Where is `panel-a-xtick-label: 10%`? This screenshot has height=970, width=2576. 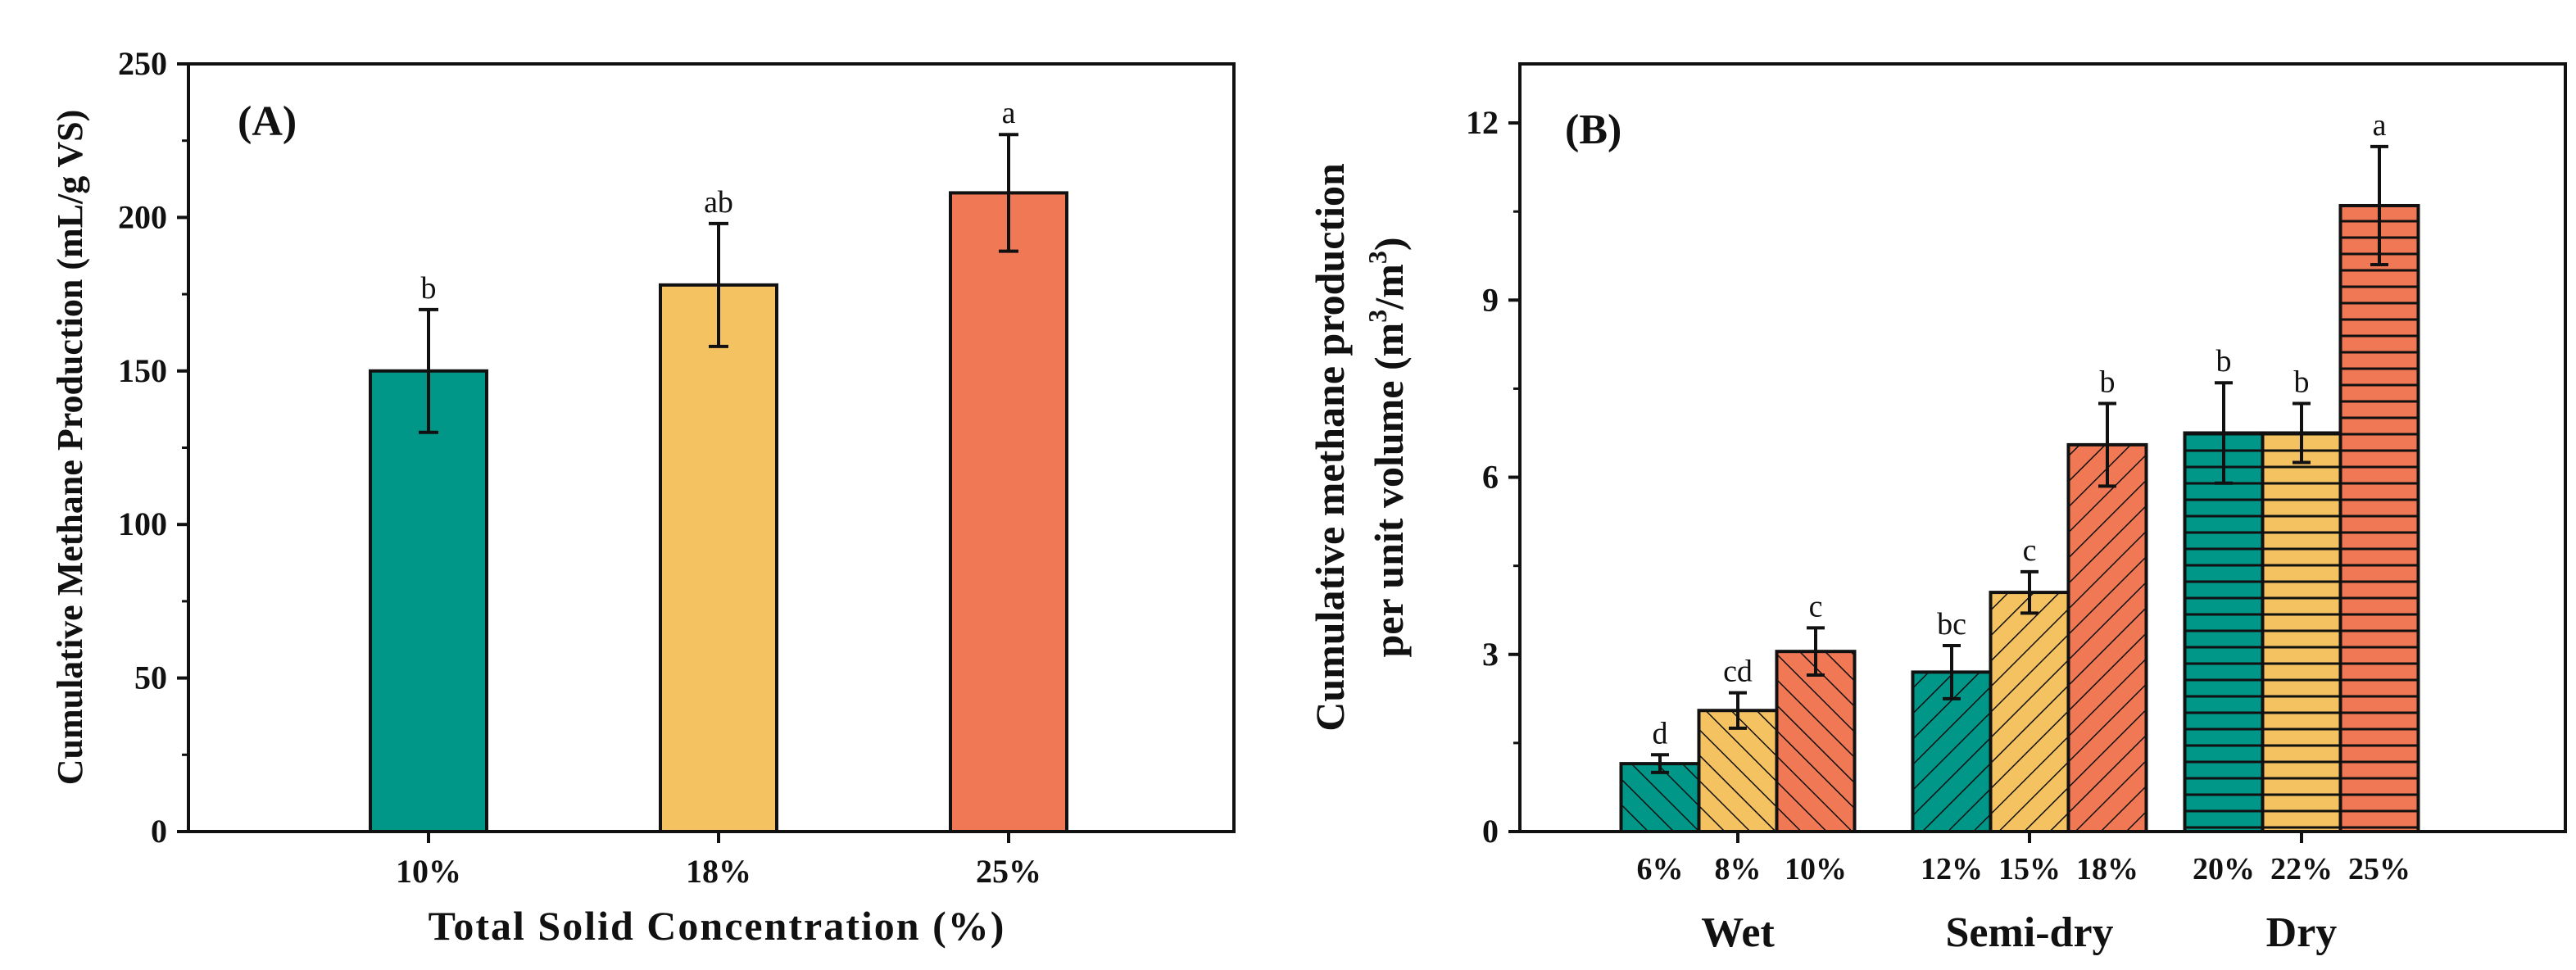
panel-a-xtick-label: 10% is located at coordinates (429, 872).